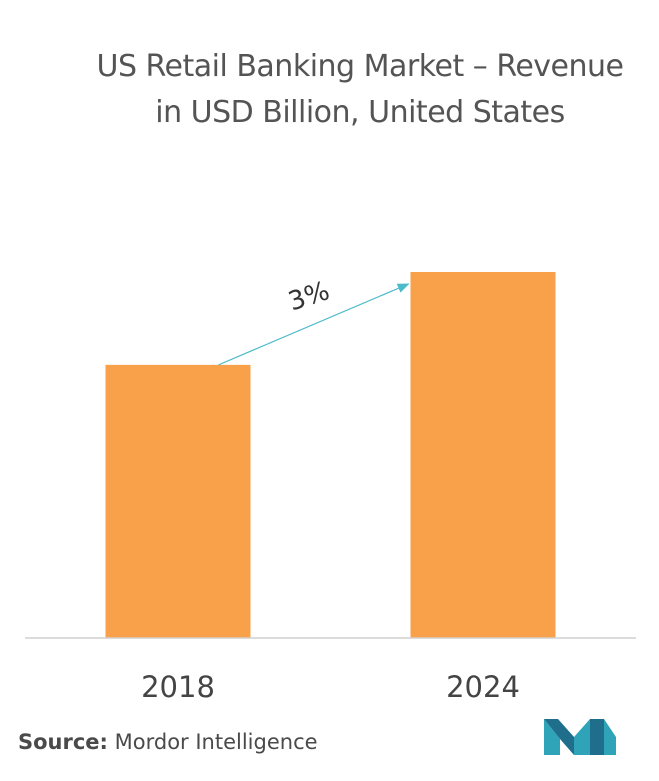 This screenshot has height=781, width=659. I want to click on source-line: Source: Mordor Intelligence, so click(168, 742).